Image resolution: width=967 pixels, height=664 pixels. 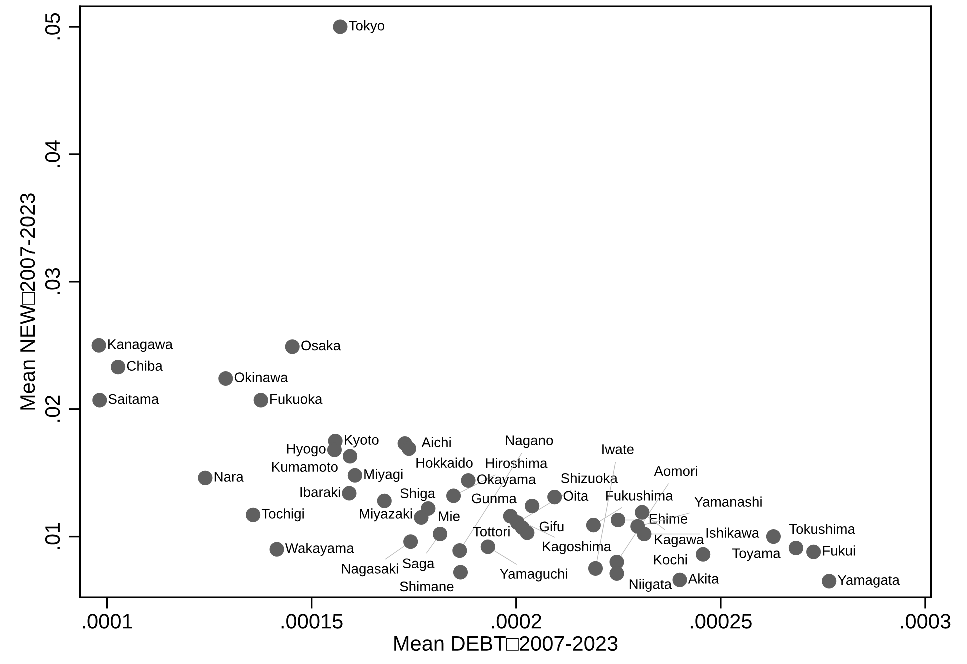 I want to click on annotation: Aomori, so click(x=676, y=471).